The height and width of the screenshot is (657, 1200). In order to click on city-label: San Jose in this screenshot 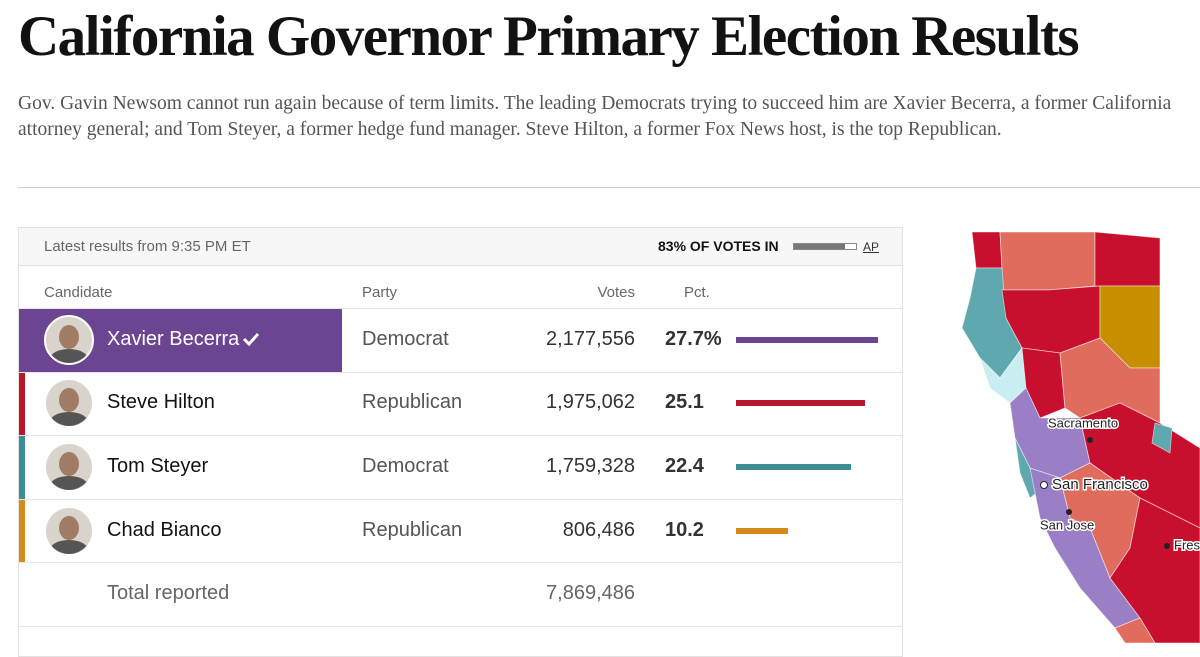, I will do `click(1067, 524)`.